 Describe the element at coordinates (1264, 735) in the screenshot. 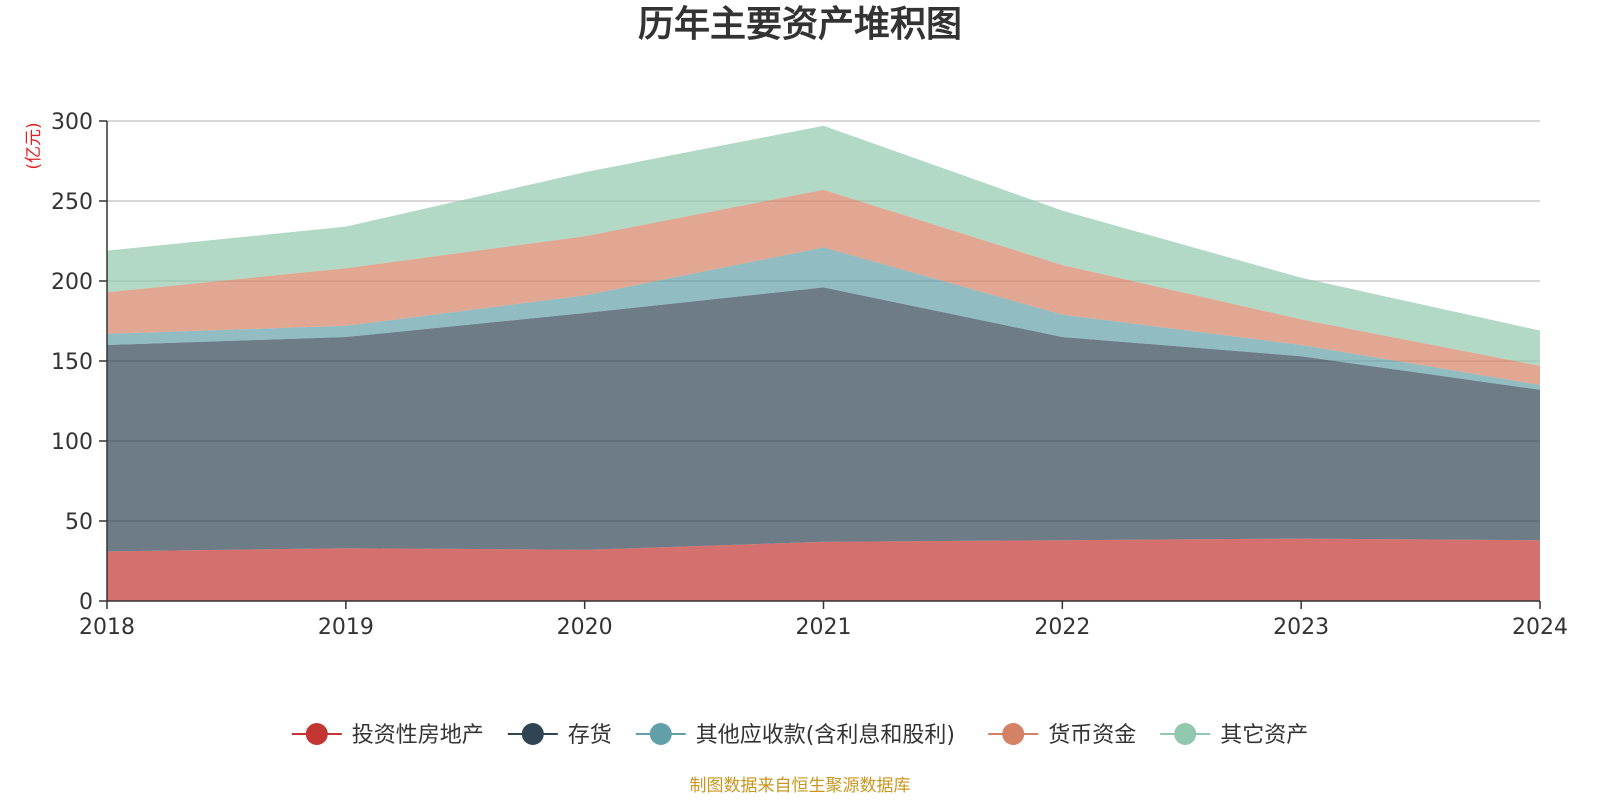

I see `legend-label: 其它资产` at that location.